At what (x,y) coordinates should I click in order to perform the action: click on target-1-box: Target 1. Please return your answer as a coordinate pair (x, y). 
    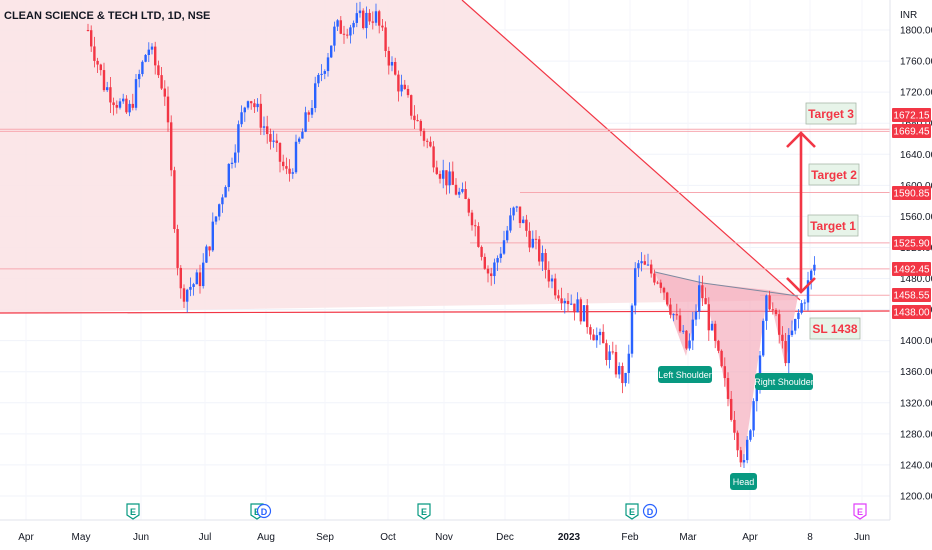
    Looking at the image, I should click on (833, 225).